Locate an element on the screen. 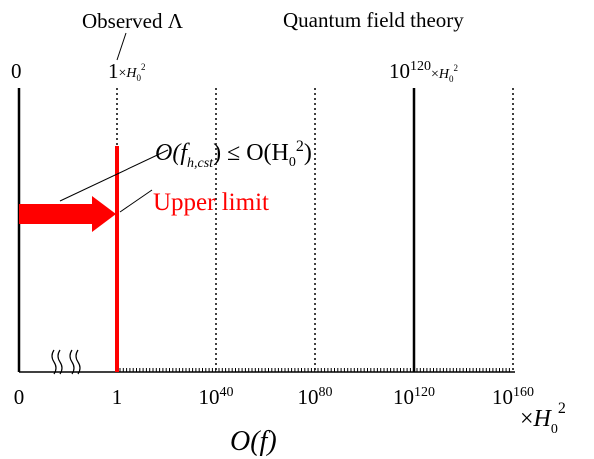 The image size is (594, 459). x-tick-label: 1040 is located at coordinates (216, 397).